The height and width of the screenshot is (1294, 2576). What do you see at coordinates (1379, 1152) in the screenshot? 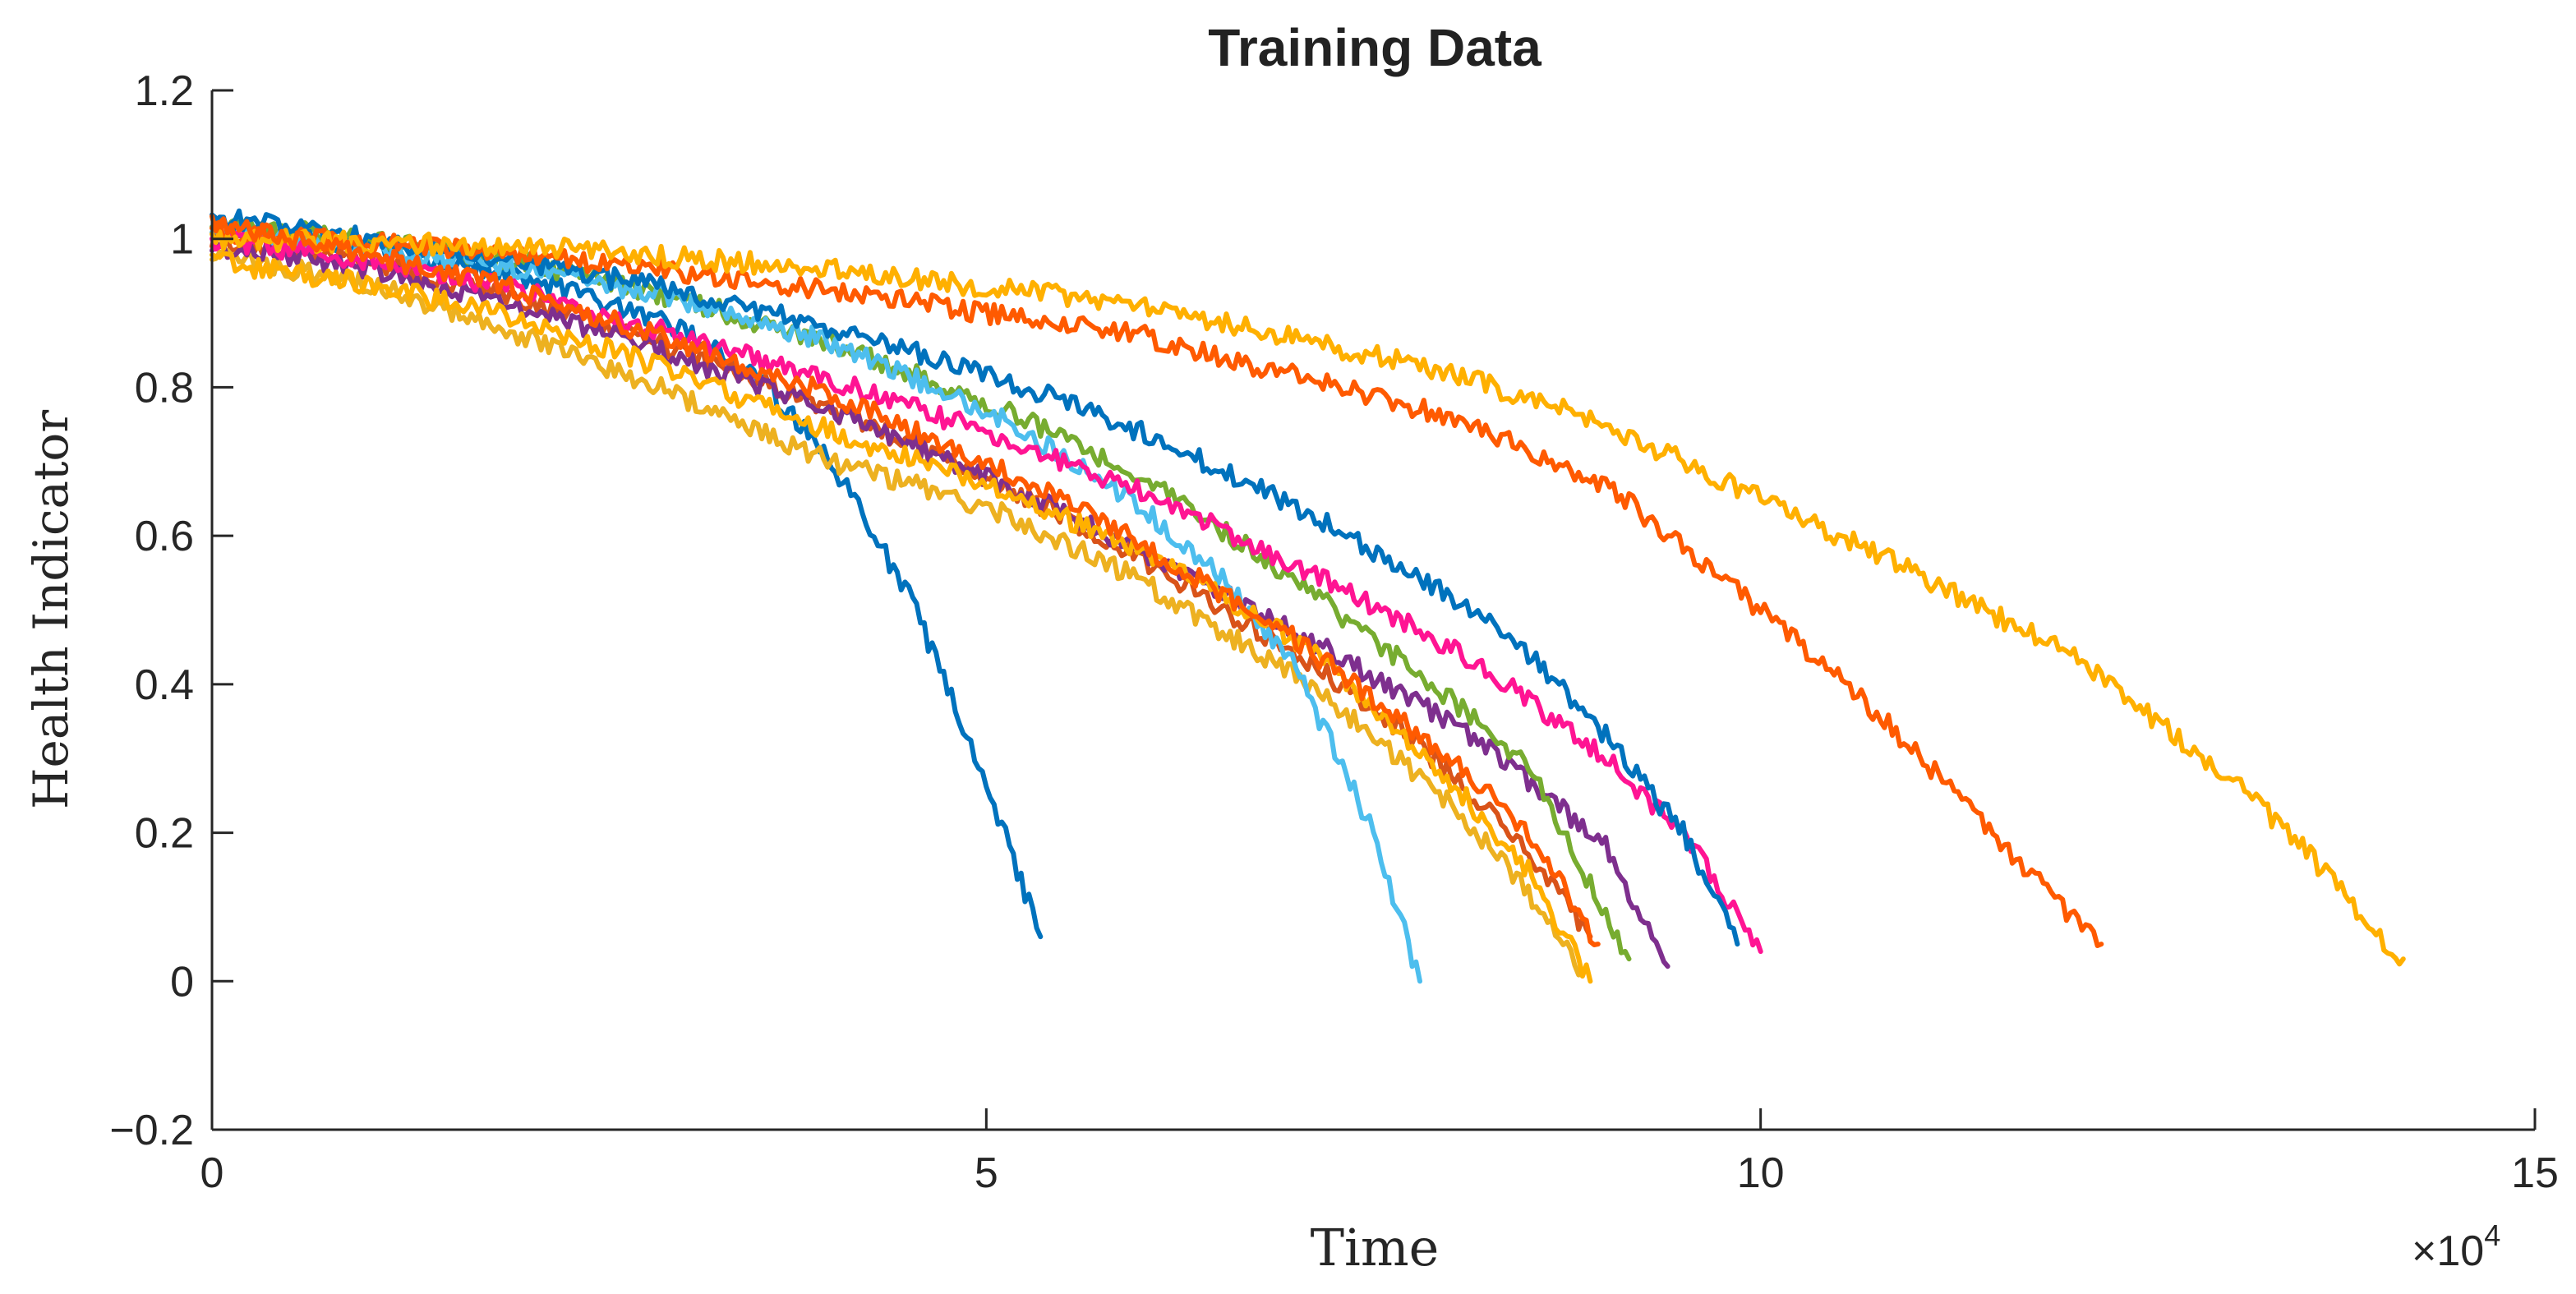
I see `x-ticks: 0 5 10 15` at bounding box center [1379, 1152].